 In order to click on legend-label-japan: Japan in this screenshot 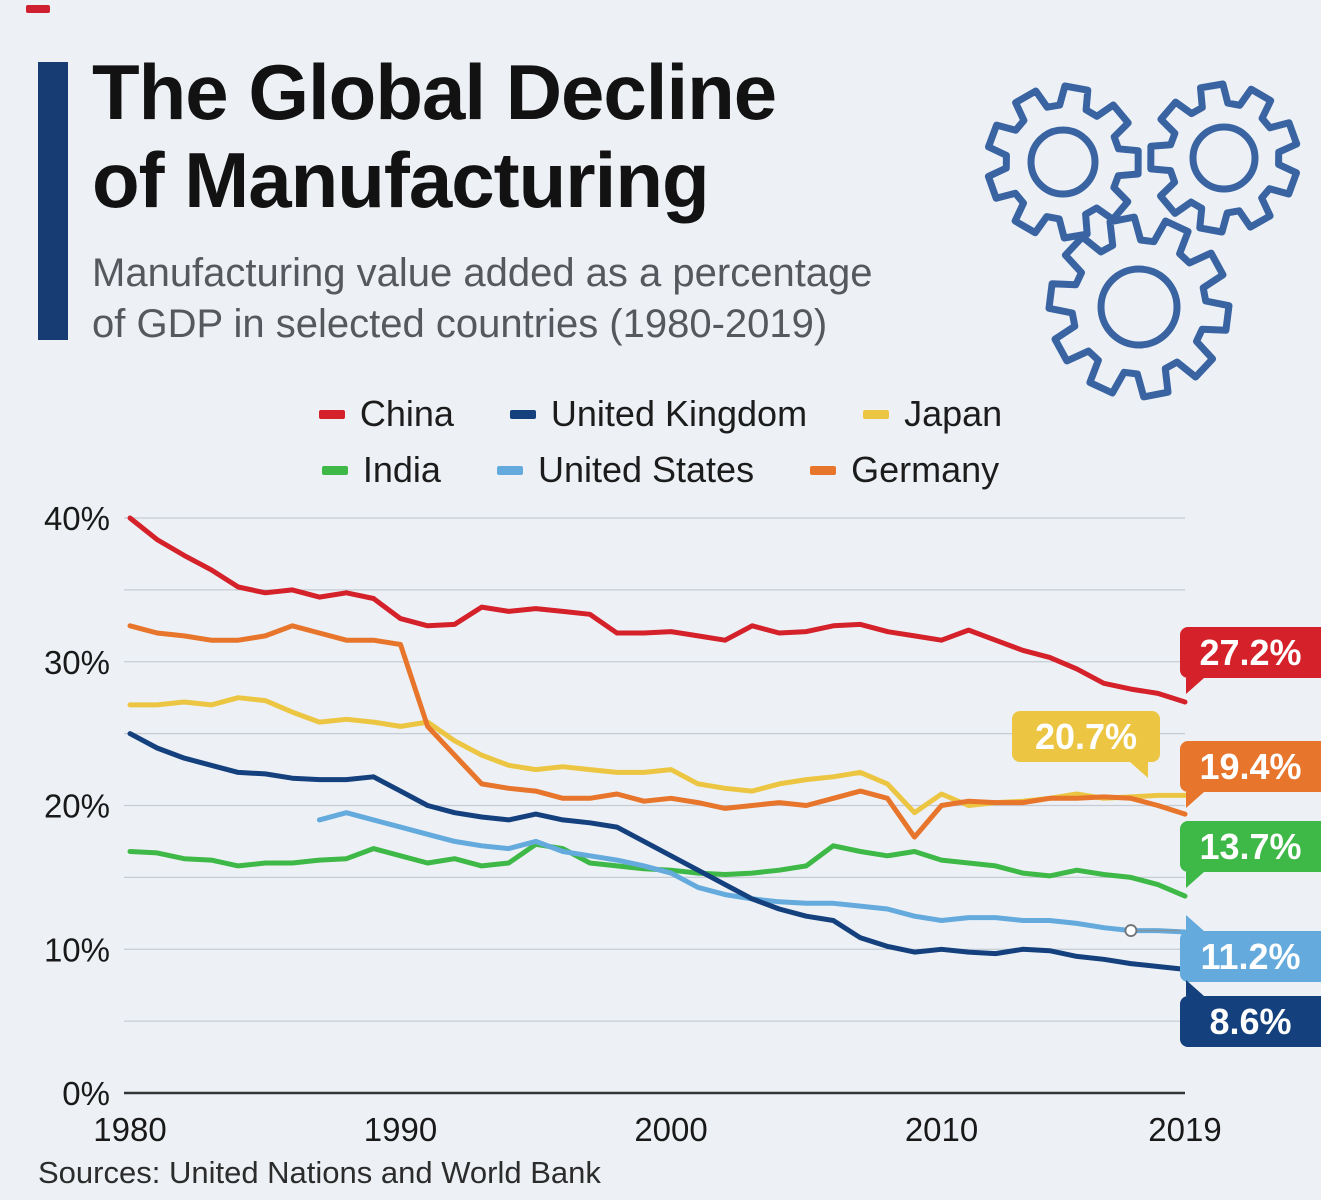, I will do `click(953, 413)`.